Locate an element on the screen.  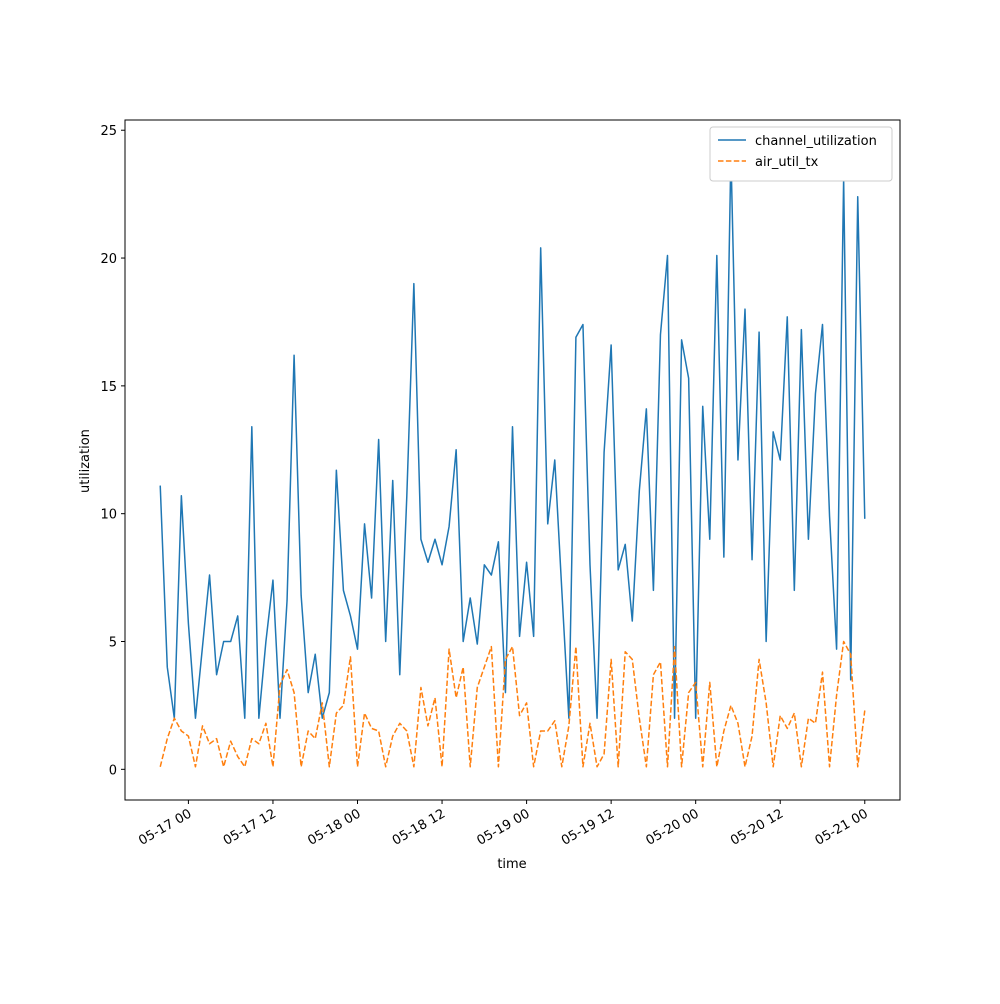
y-axis-label: utilization is located at coordinates (85, 461).